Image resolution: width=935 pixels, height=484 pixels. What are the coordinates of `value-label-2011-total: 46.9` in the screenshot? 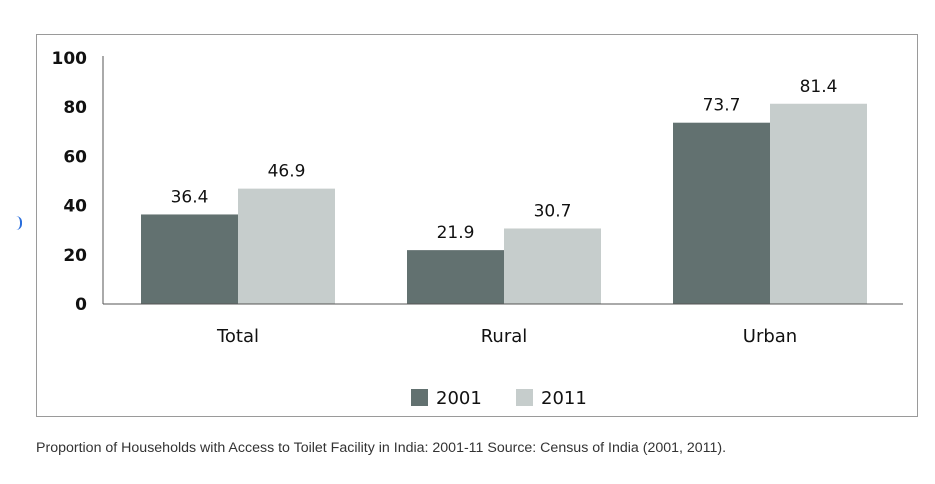 It's located at (287, 172).